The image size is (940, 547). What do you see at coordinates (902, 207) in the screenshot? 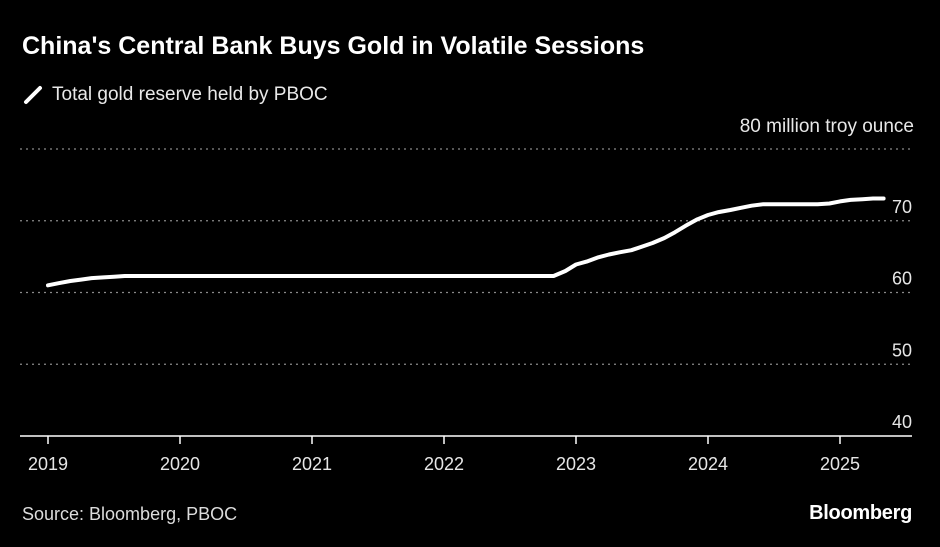
I see `y-tick-label-70: 70` at bounding box center [902, 207].